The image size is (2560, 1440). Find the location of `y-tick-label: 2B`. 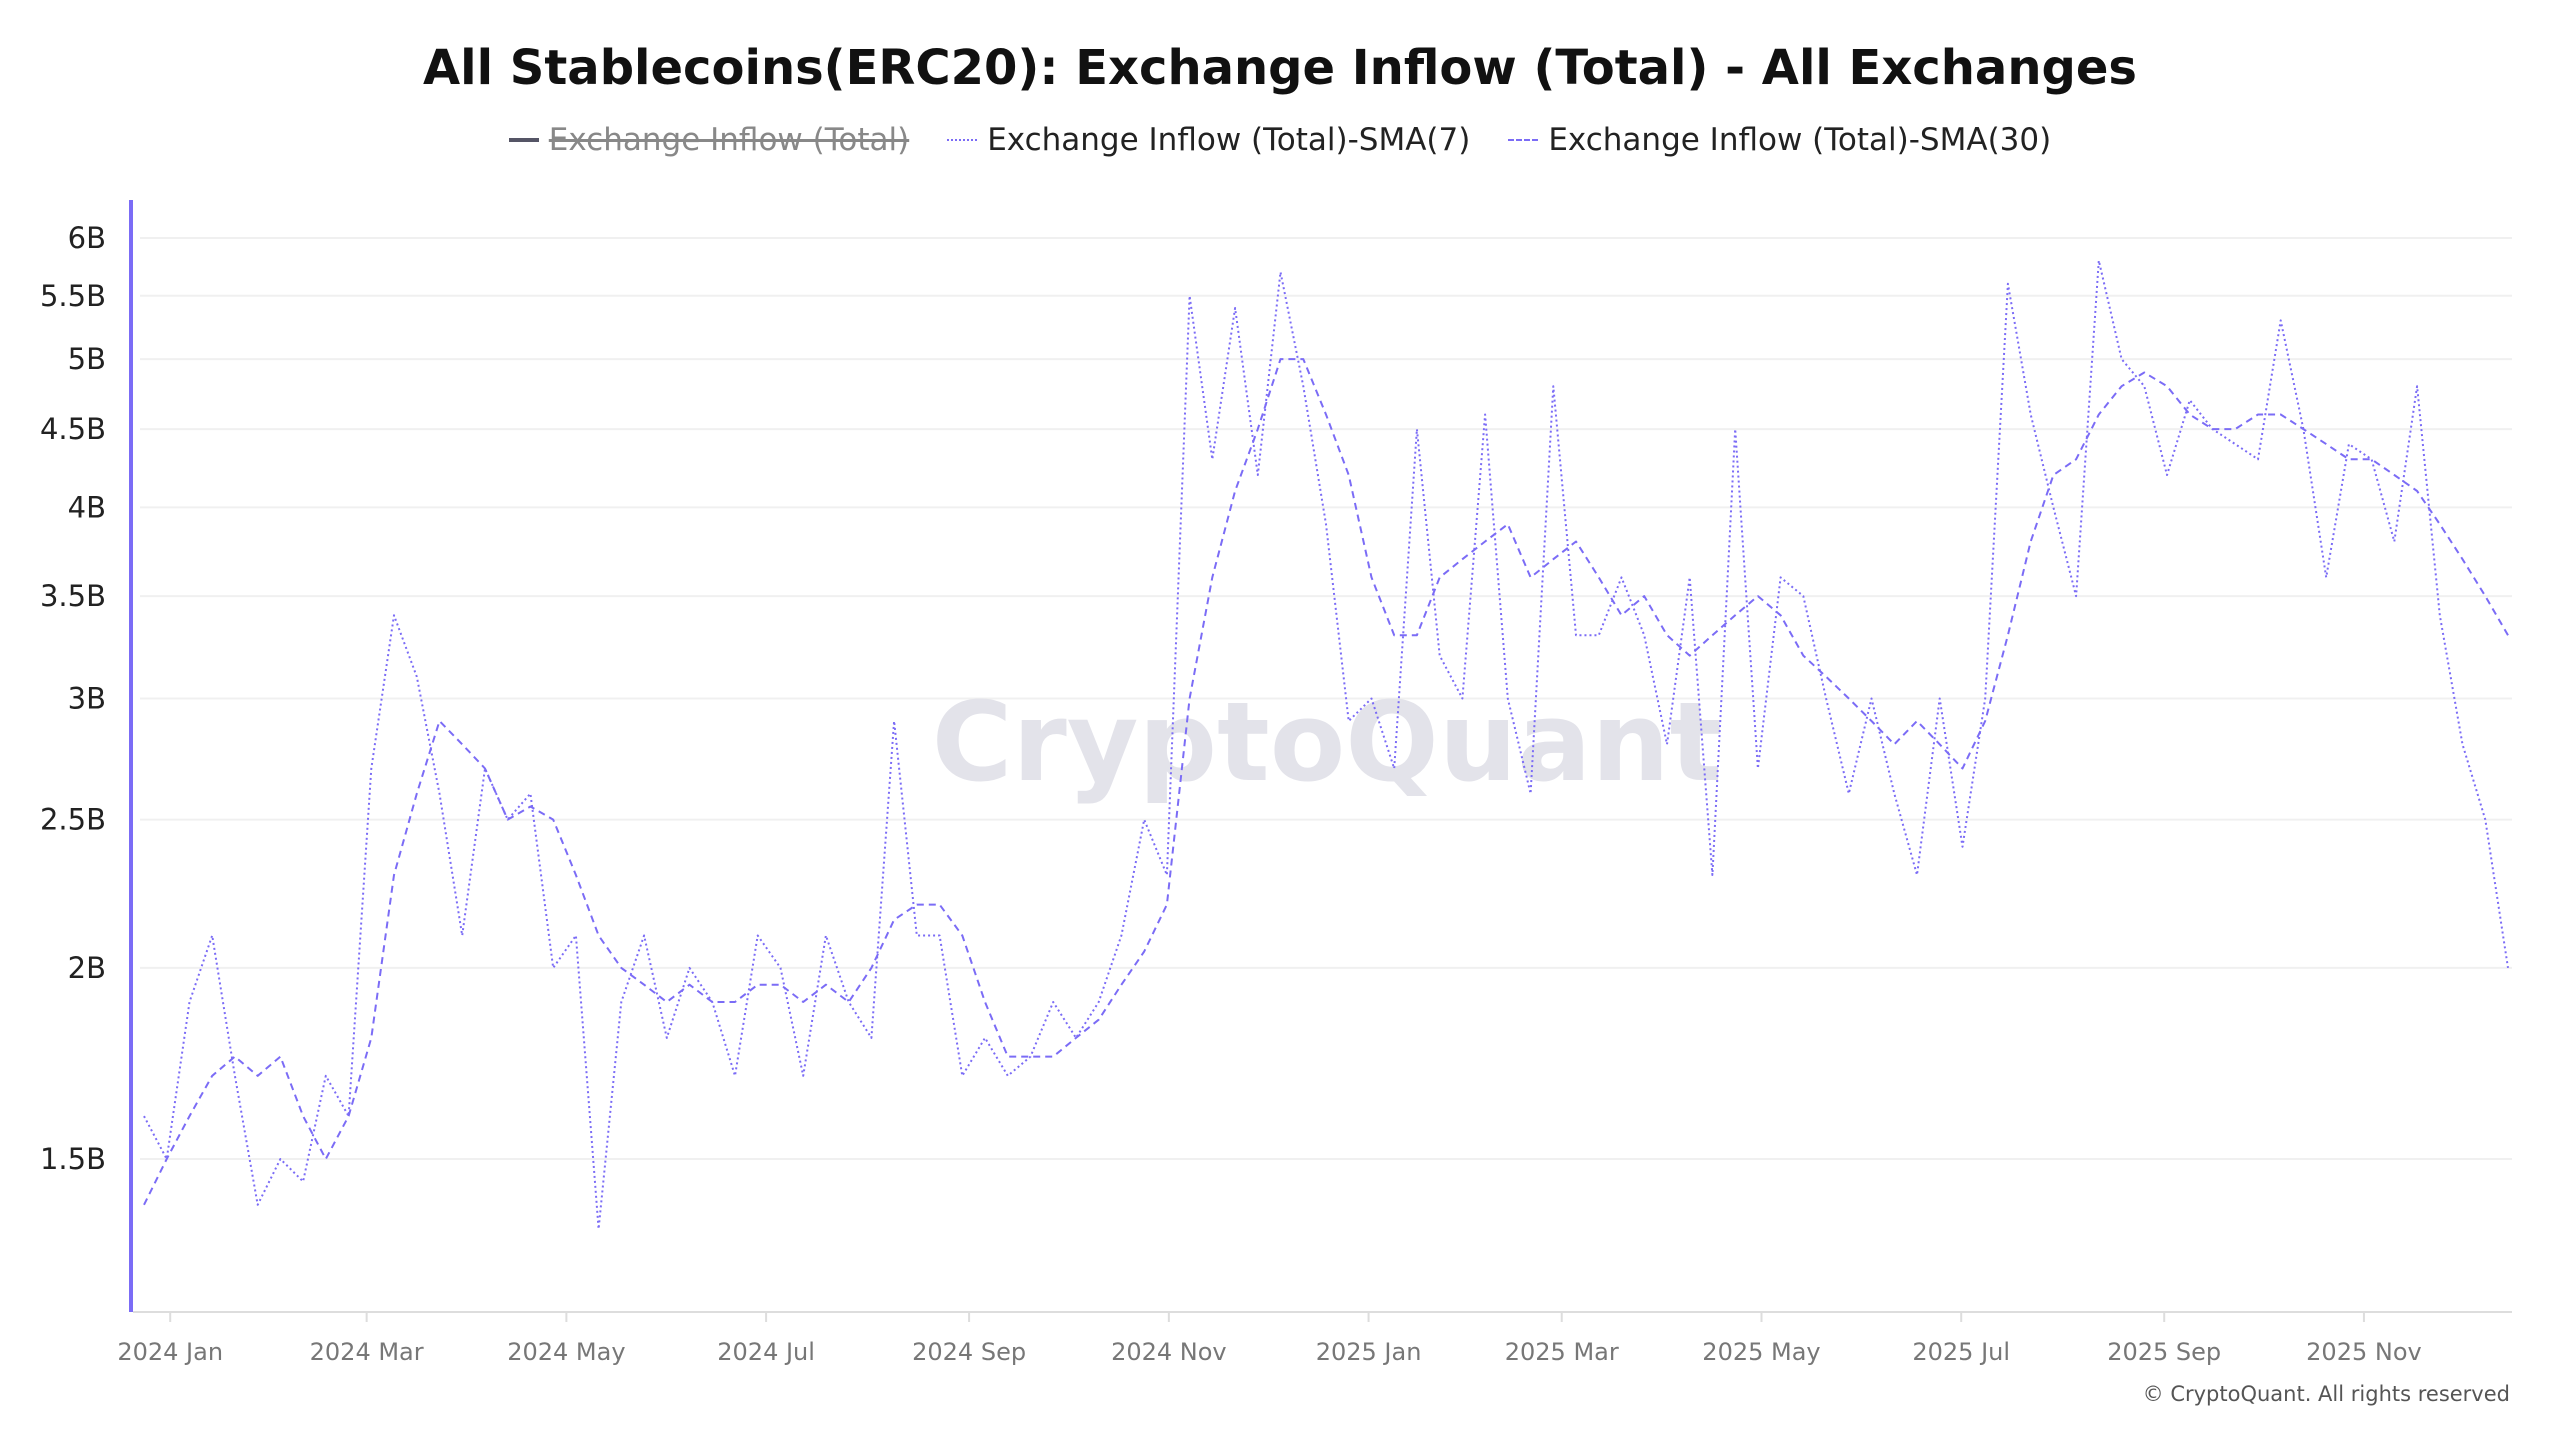

y-tick-label: 2B is located at coordinates (87, 968).